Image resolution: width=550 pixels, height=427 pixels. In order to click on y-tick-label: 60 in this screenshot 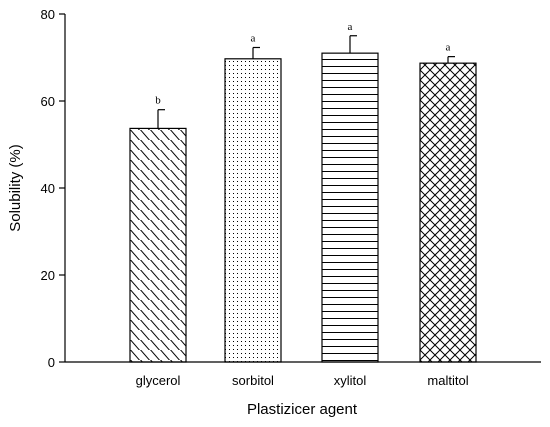, I will do `click(48, 101)`.